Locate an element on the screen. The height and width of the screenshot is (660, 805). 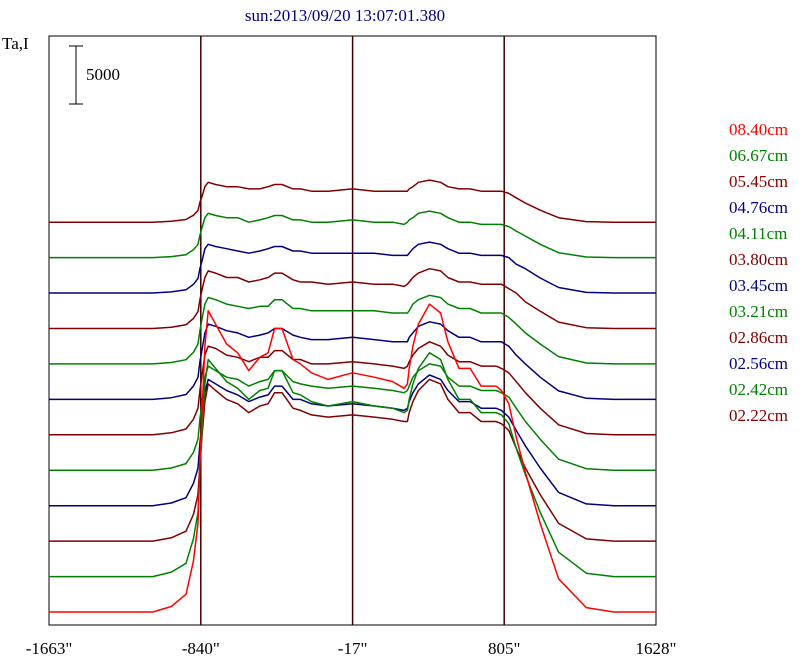
legend-entry: 08.40cm is located at coordinates (758, 129).